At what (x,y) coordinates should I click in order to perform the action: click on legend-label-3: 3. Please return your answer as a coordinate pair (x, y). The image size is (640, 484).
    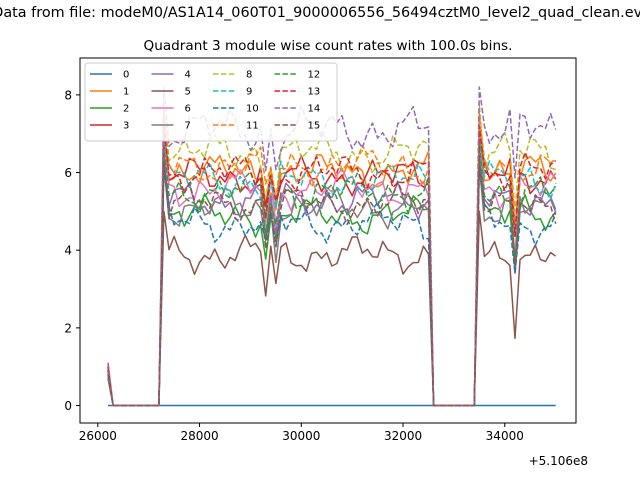
    Looking at the image, I should click on (126, 126).